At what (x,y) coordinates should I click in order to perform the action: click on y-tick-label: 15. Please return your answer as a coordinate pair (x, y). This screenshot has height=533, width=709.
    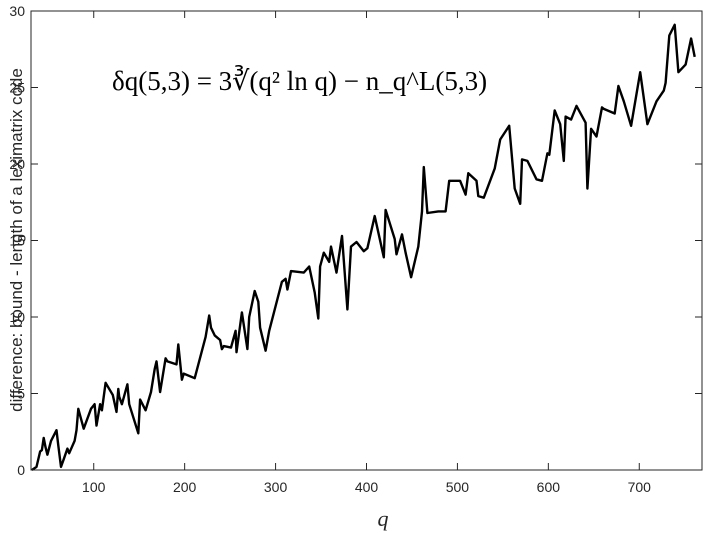
    Looking at the image, I should click on (17, 241).